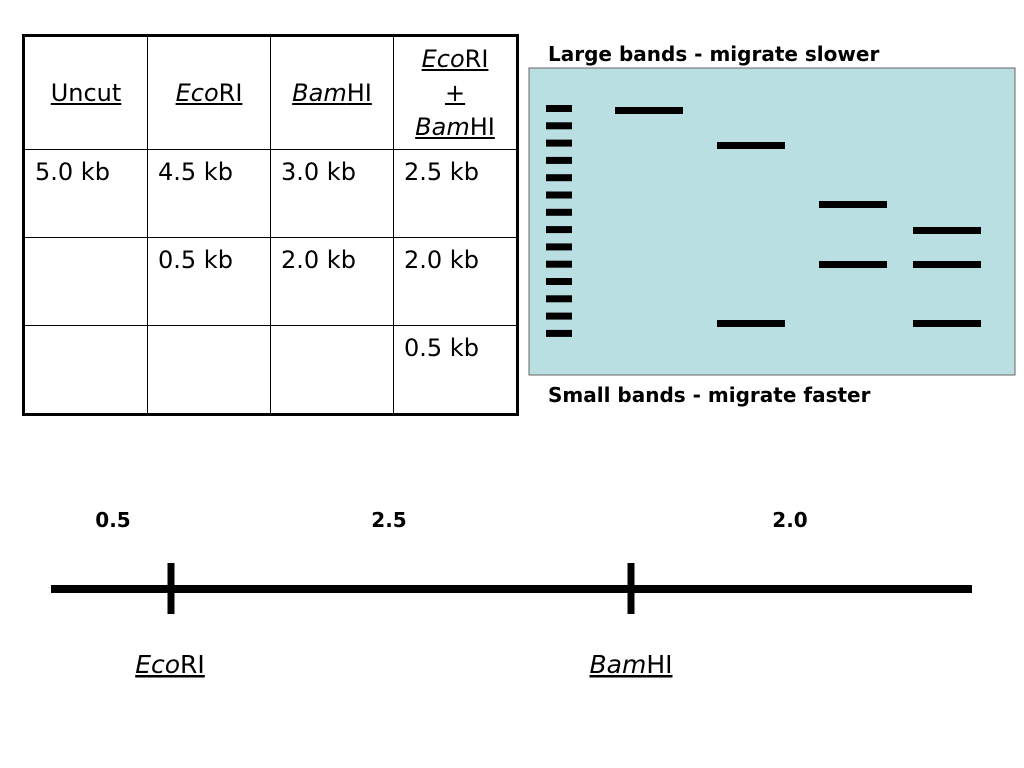 This screenshot has height=768, width=1024. Describe the element at coordinates (441, 172) in the screenshot. I see `cell-text: 2.5 kb` at that location.